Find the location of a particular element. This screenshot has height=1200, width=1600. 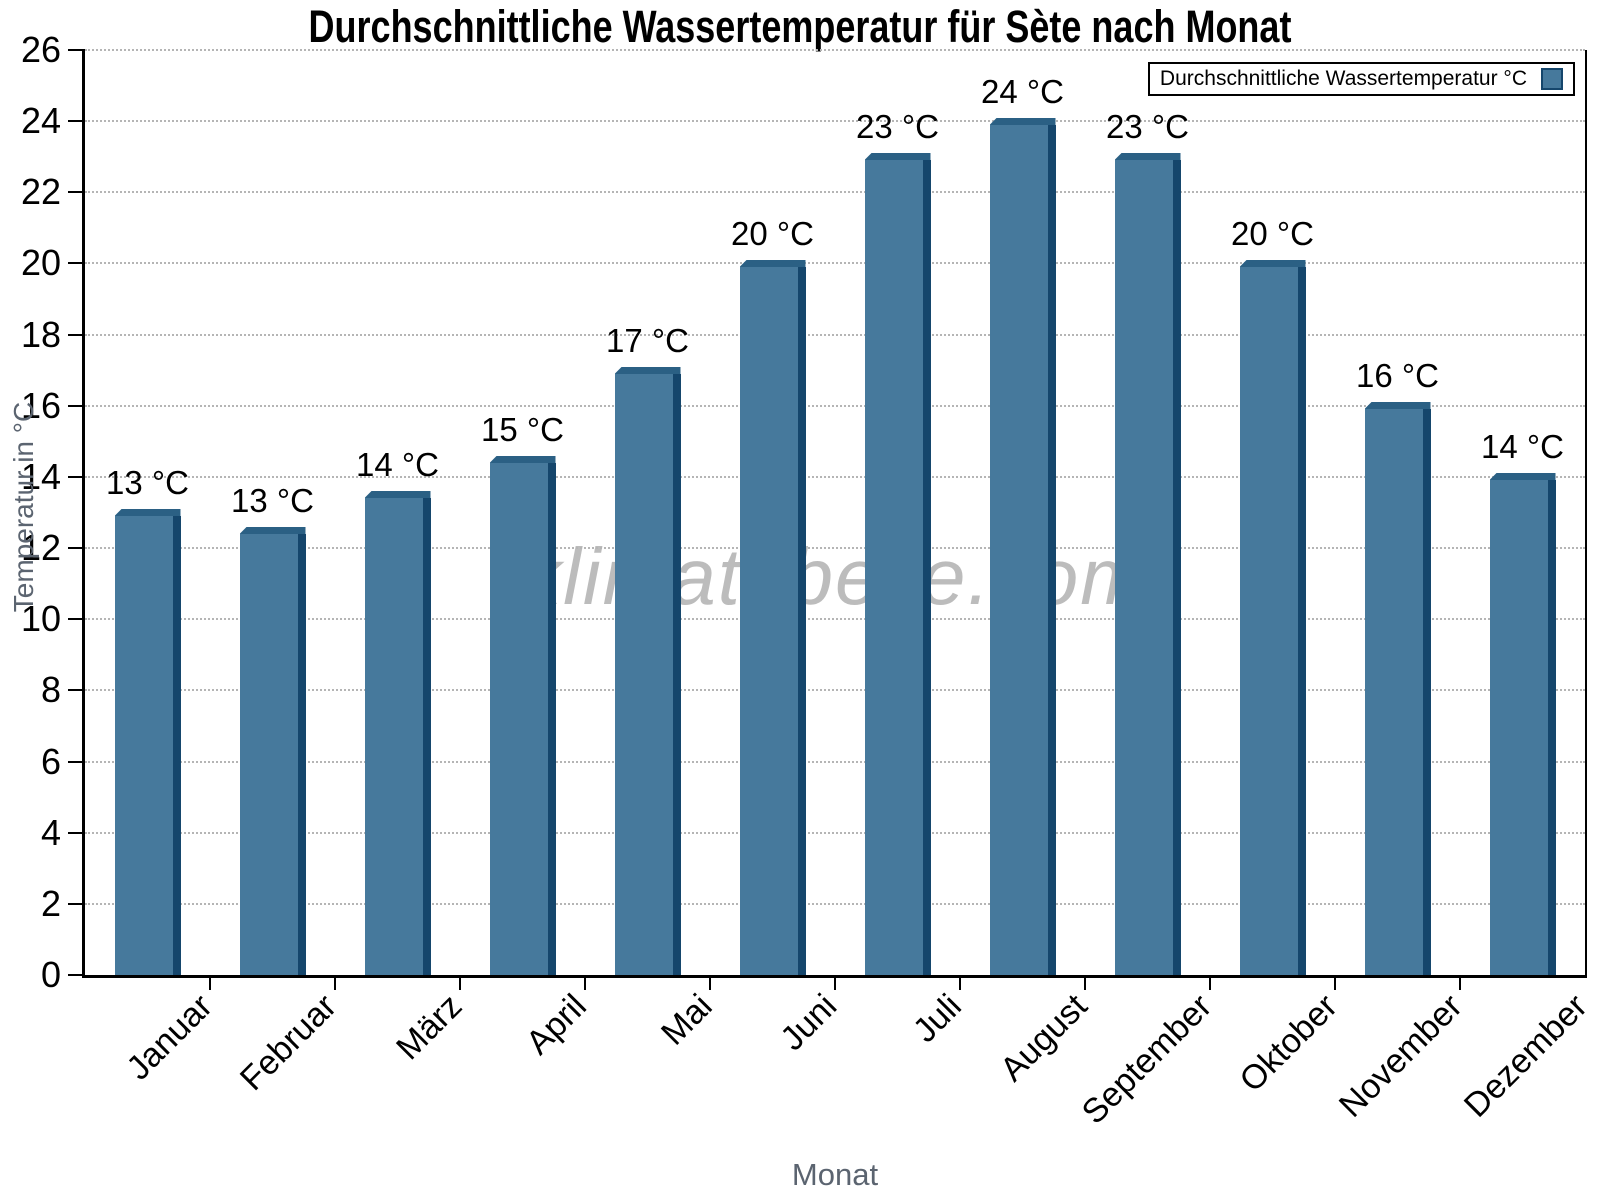

y-tick-label-10: 10 is located at coordinates (40, 619).